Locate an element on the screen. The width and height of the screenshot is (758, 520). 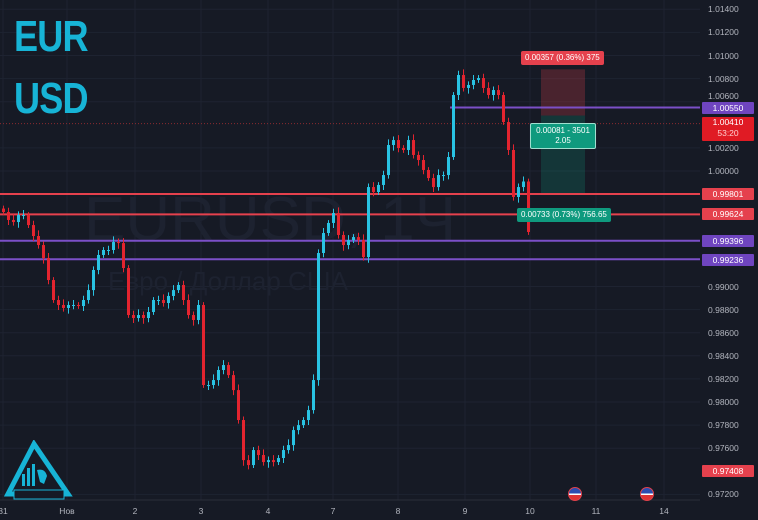
price-tick-label: 0.98200 is located at coordinates (723, 378).